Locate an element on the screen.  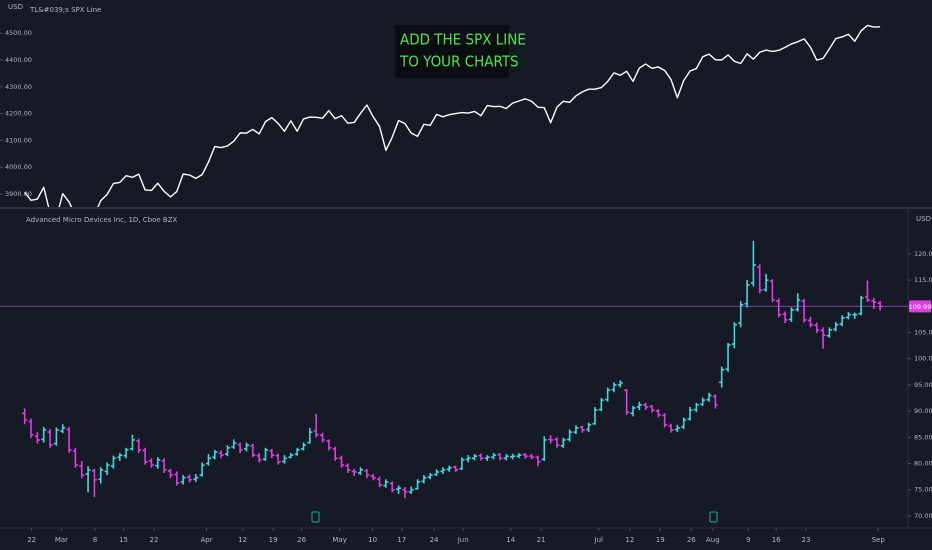
x-tick-label: 15 is located at coordinates (123, 540).